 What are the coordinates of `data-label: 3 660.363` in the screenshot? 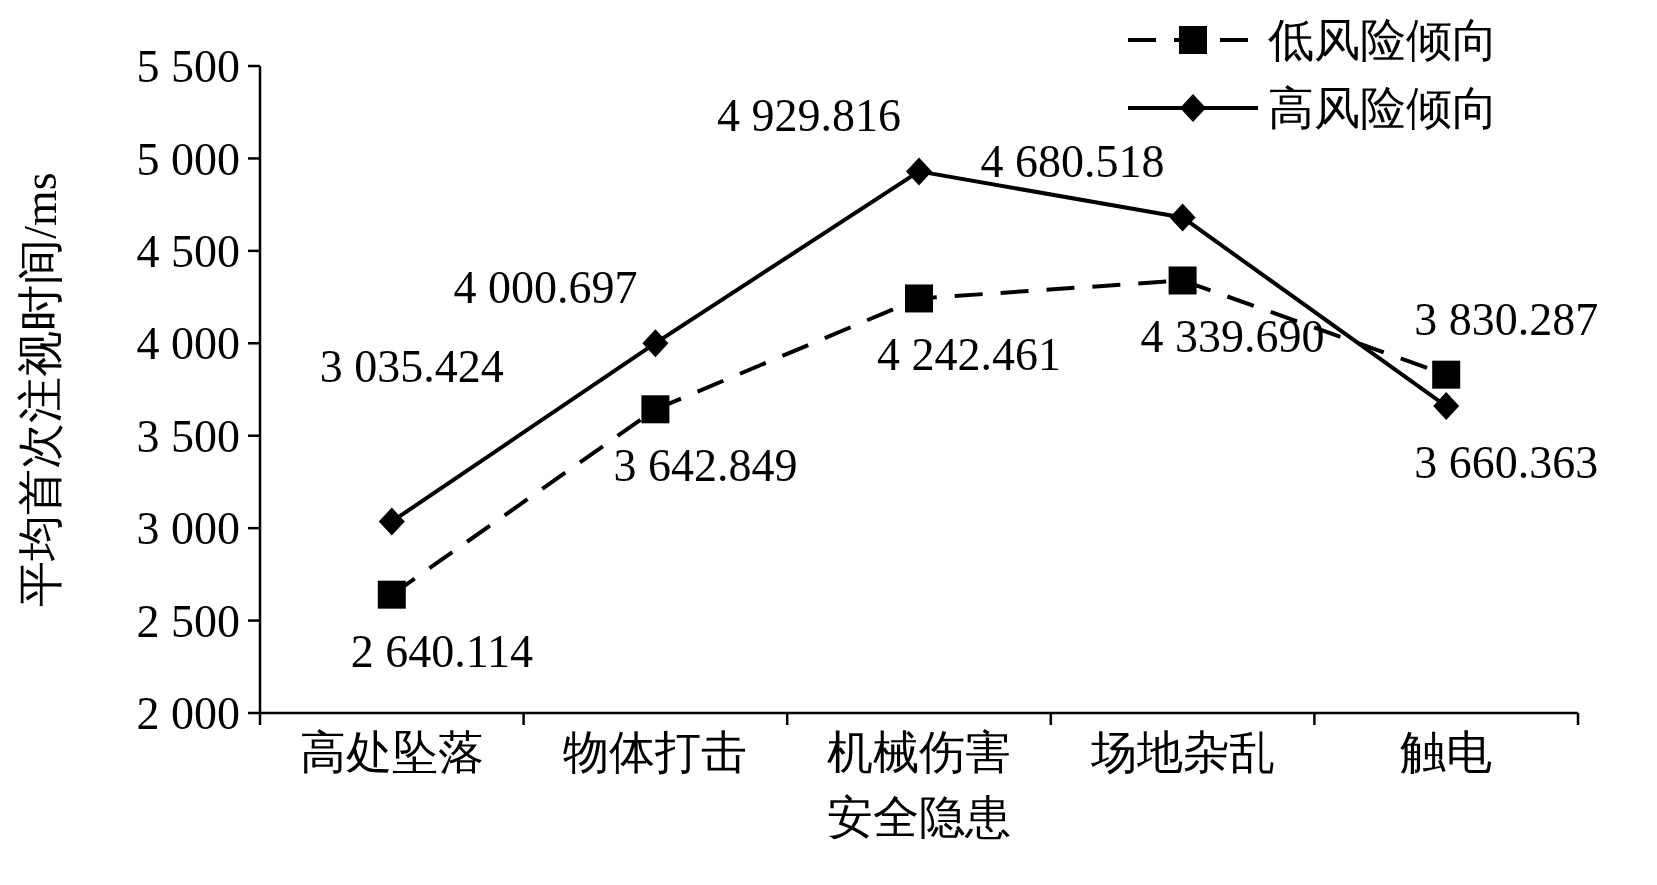 It's located at (1506, 463).